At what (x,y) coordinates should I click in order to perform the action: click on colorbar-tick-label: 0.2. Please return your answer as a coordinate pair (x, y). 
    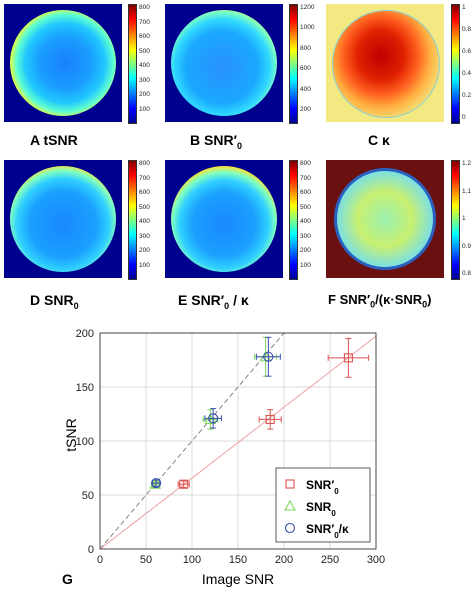
    Looking at the image, I should click on (467, 95).